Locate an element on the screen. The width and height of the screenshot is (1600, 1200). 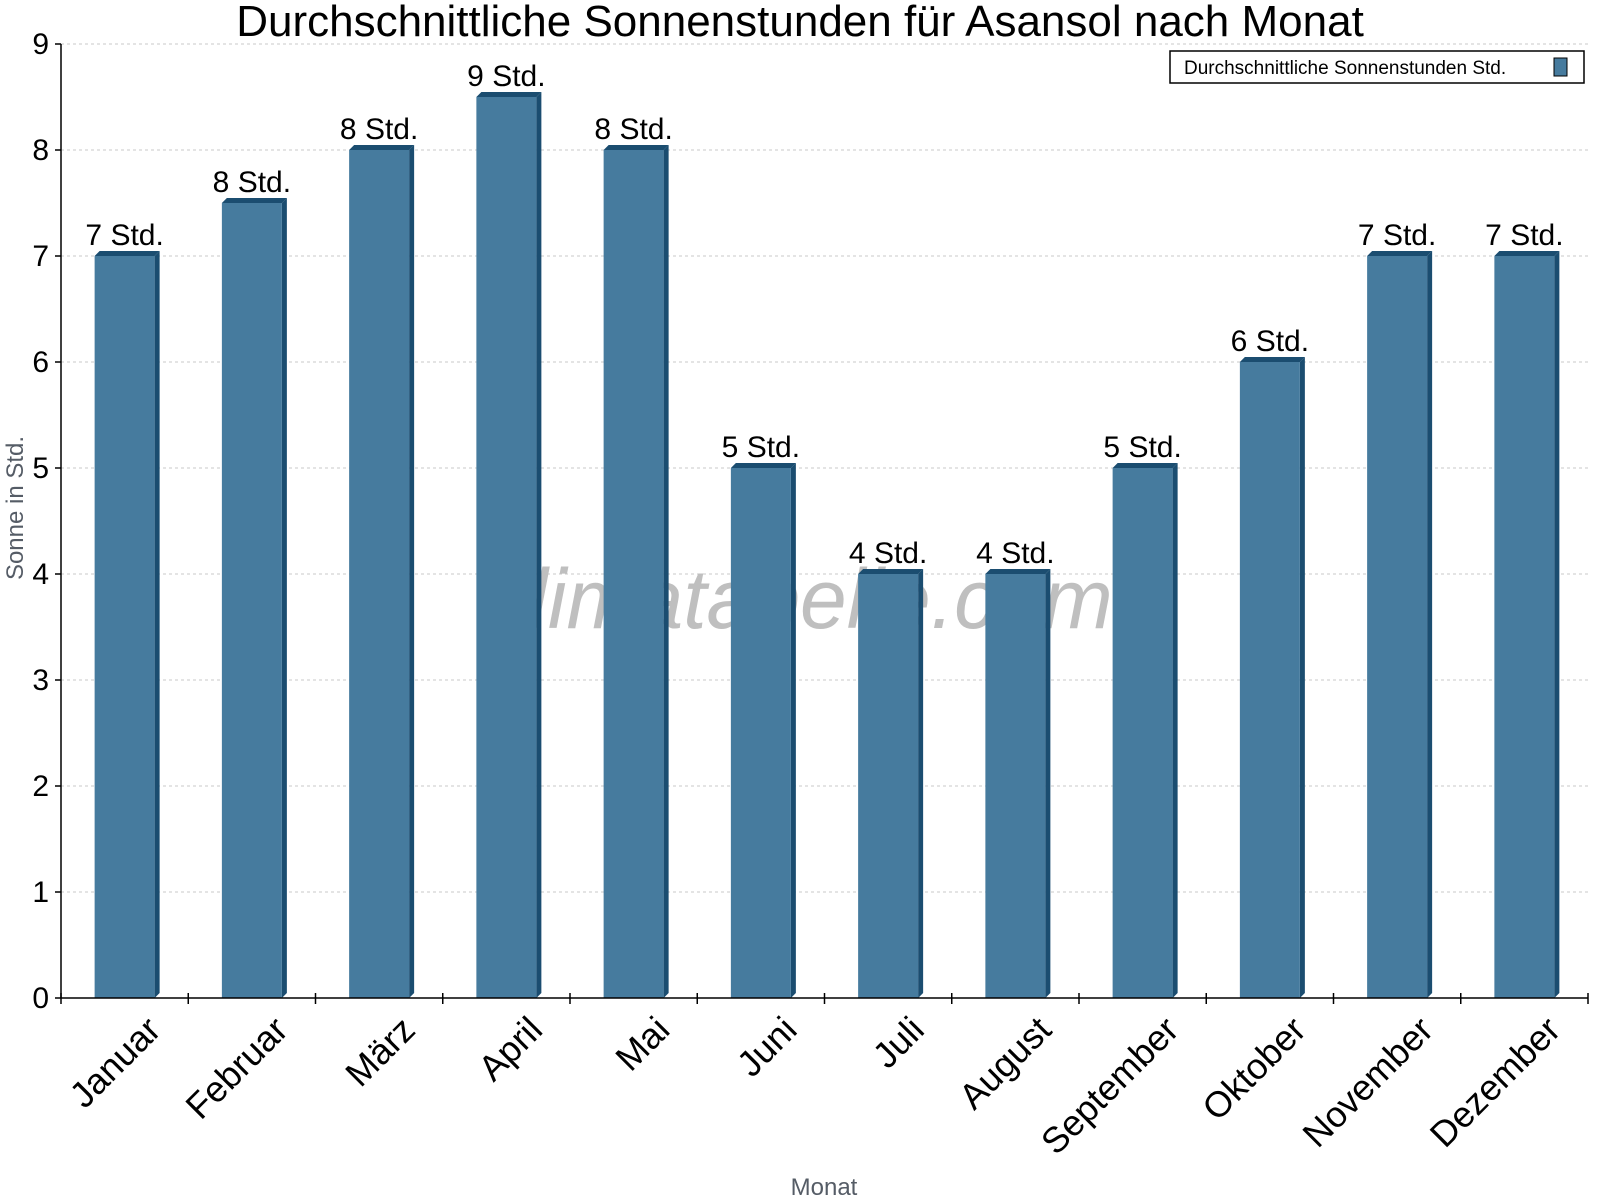
legend-box is located at coordinates (1377, 67).